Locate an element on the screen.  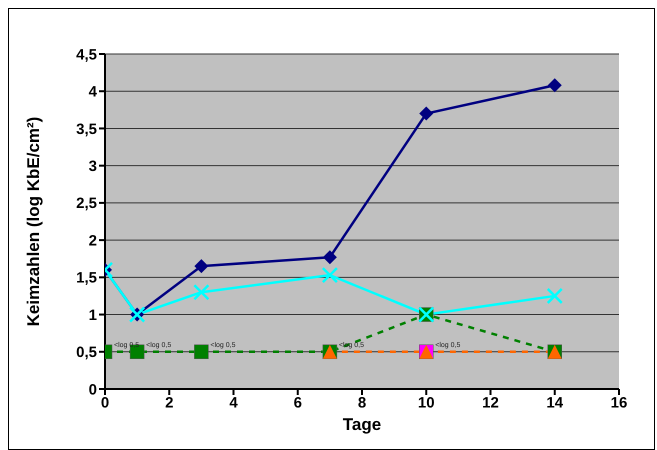
y-axis-title: Keimzahlen (log KbE/cm²) is located at coordinates (34, 221).